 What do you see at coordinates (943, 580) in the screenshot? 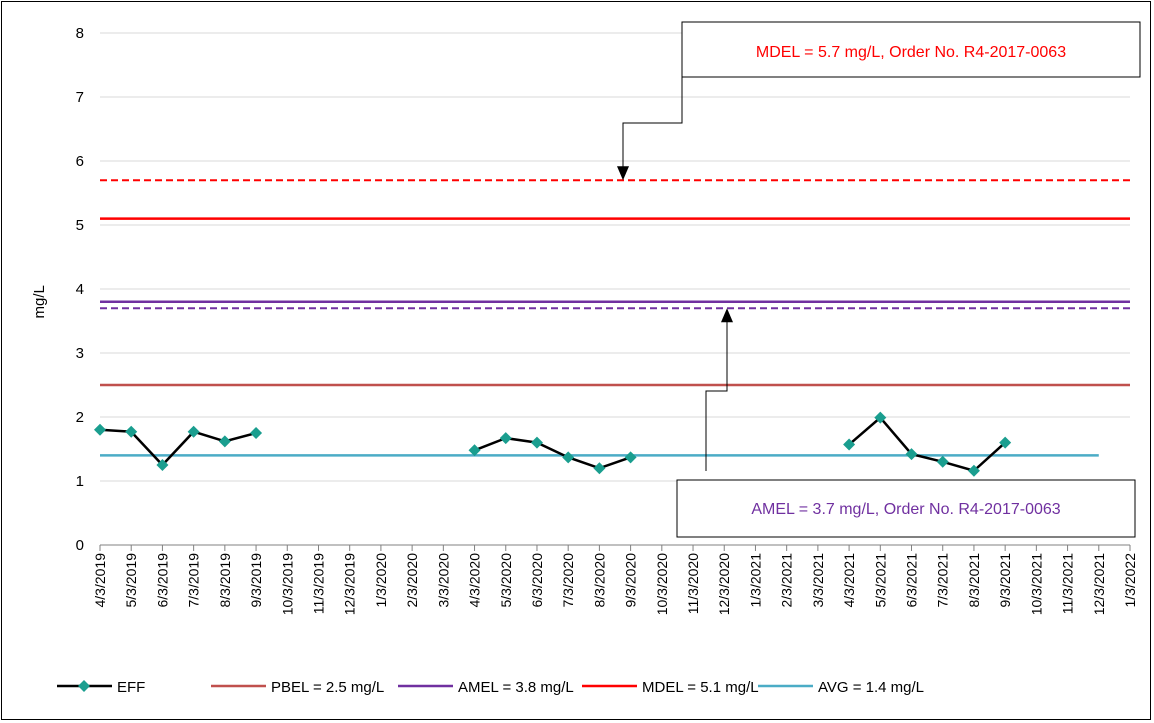
I see `x-tick-label: 7/3/2021` at bounding box center [943, 580].